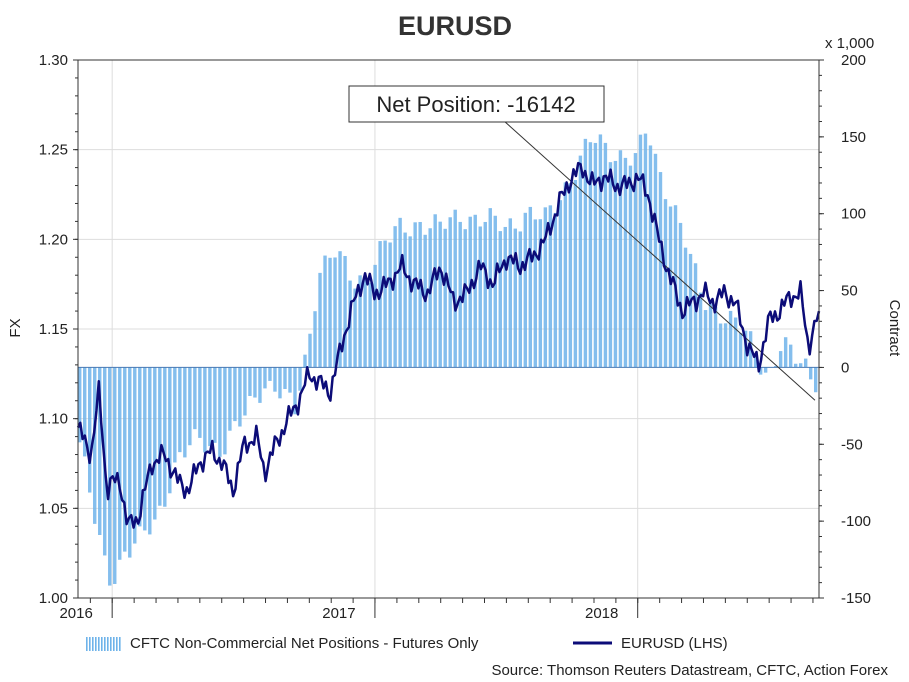  What do you see at coordinates (53, 598) in the screenshot?
I see `left-tick-label: 1.00` at bounding box center [53, 598].